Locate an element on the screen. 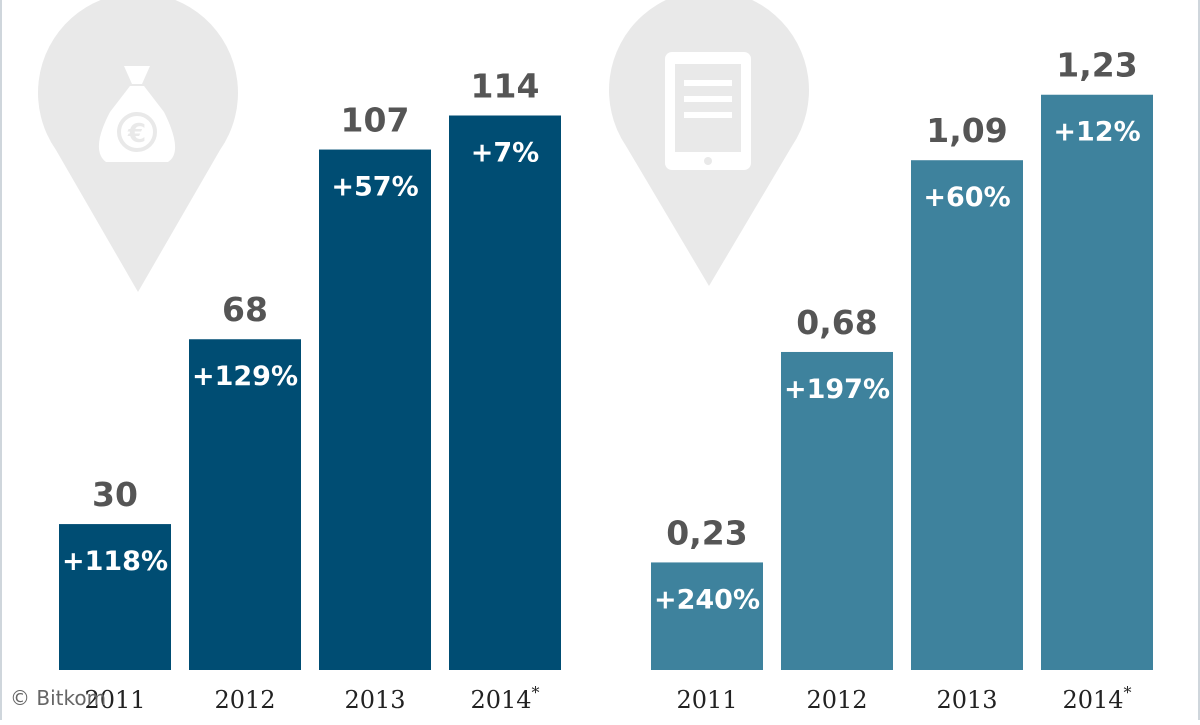 The width and height of the screenshot is (1200, 725). right-value-label-1: 0,23 is located at coordinates (706, 532).